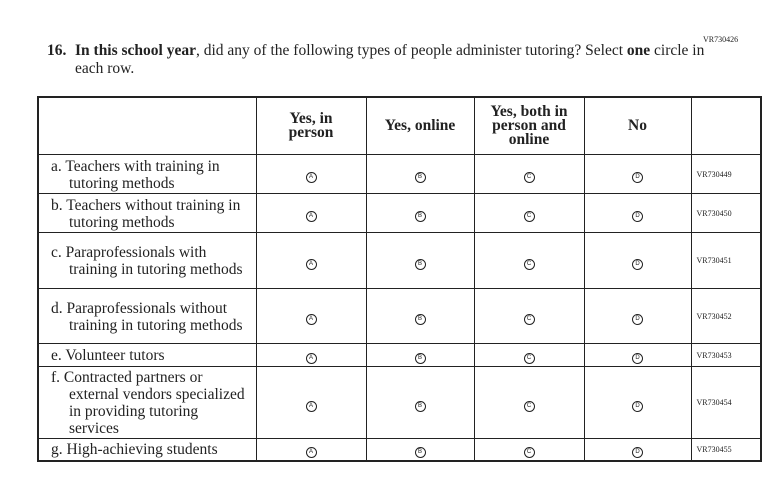 The width and height of the screenshot is (775, 478). Describe the element at coordinates (721, 39) in the screenshot. I see `form-code: VR730426` at that location.